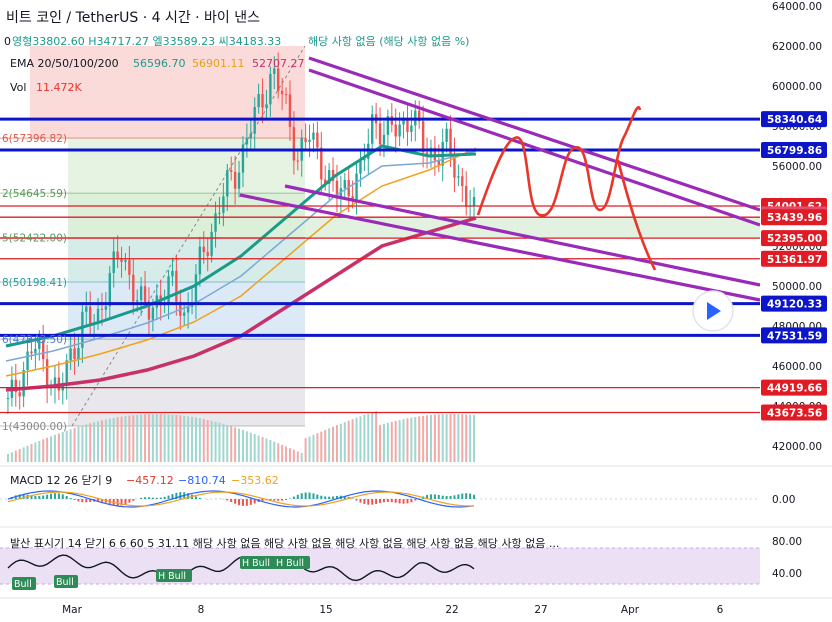  What do you see at coordinates (59, 87) in the screenshot?
I see `volume-value: 11.472K` at bounding box center [59, 87].